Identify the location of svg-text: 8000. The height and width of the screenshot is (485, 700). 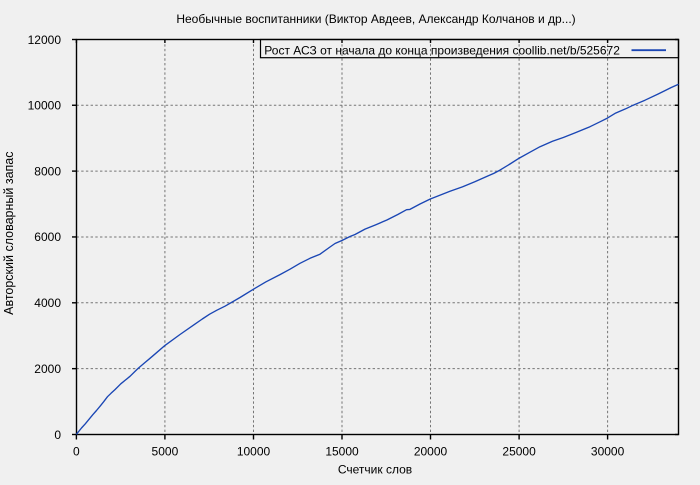
(47, 171).